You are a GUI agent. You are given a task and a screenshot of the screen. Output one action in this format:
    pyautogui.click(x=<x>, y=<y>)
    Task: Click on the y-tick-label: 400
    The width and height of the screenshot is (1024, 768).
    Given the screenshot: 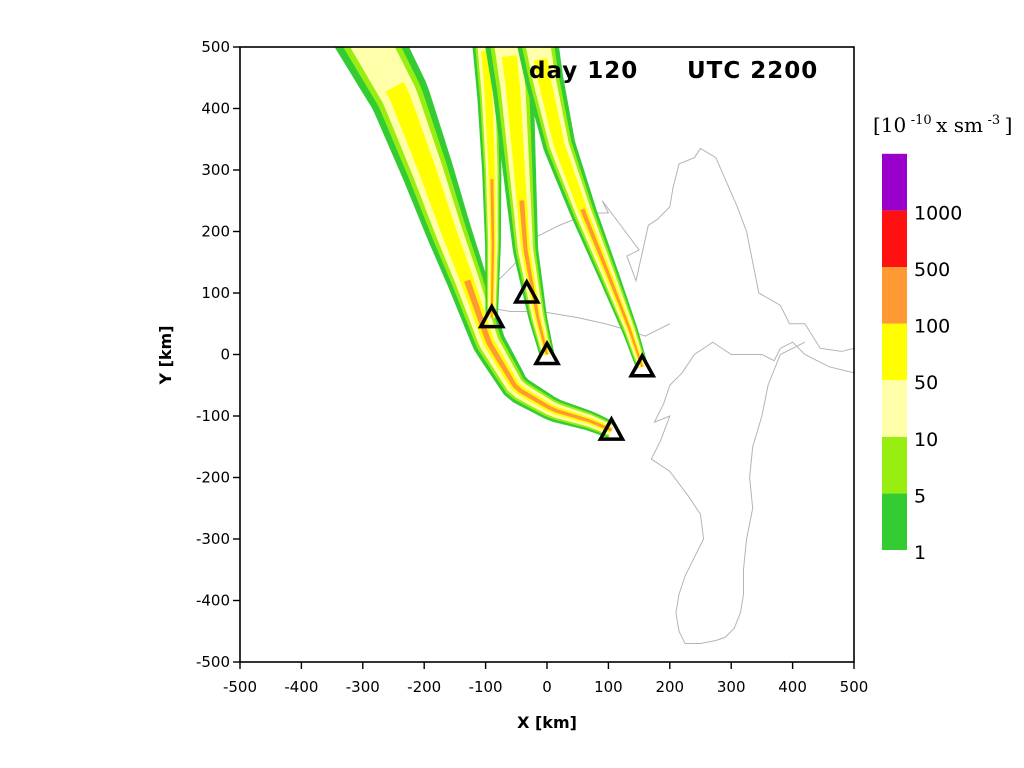 What is the action you would take?
    pyautogui.click(x=215, y=109)
    